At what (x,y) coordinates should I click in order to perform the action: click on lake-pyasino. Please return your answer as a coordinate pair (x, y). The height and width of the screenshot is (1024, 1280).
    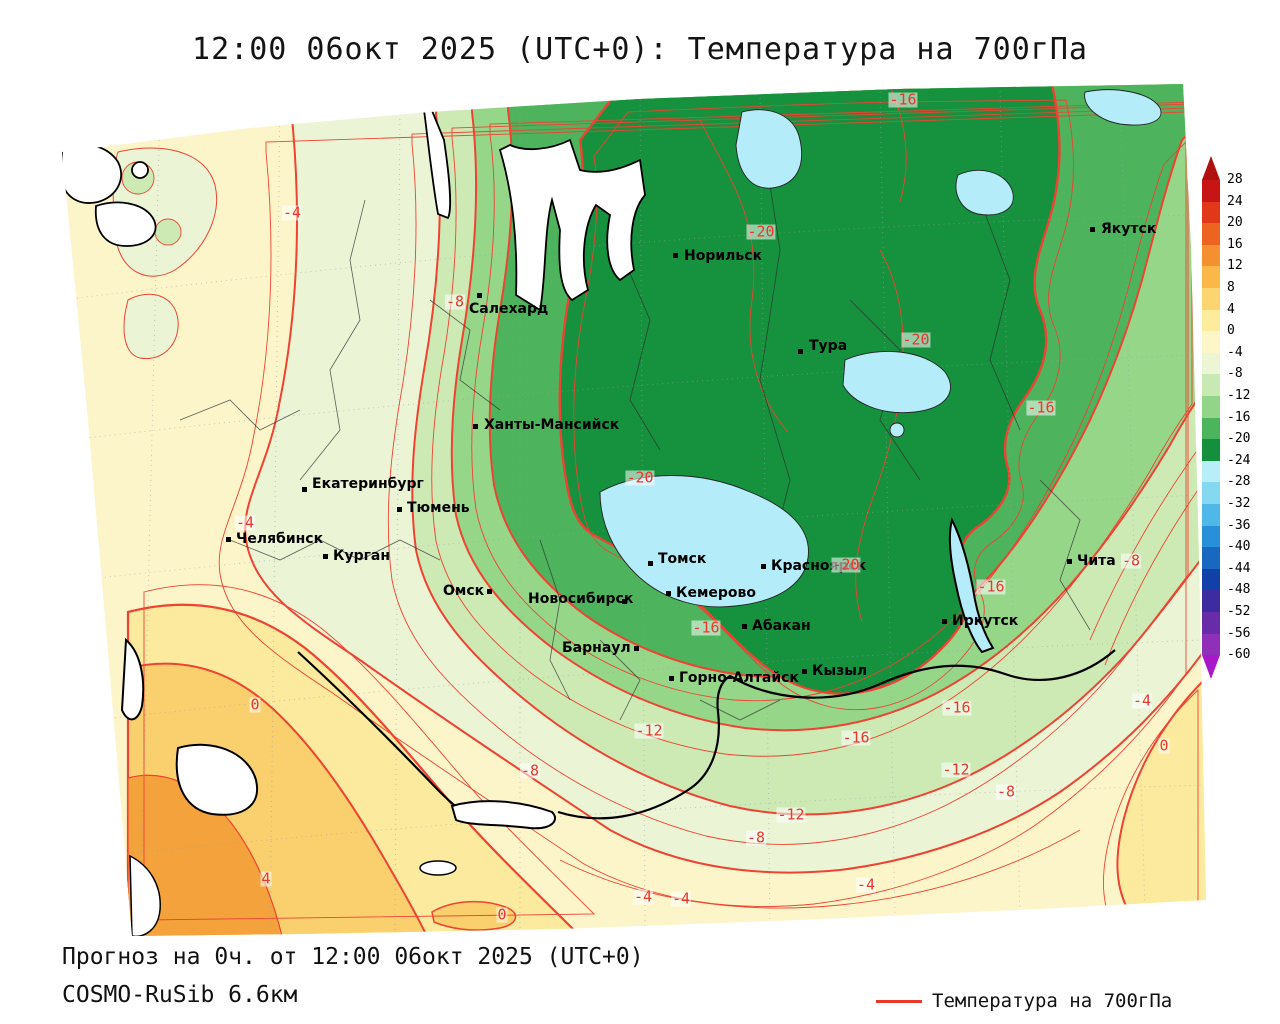
    Looking at the image, I should click on (768, 149).